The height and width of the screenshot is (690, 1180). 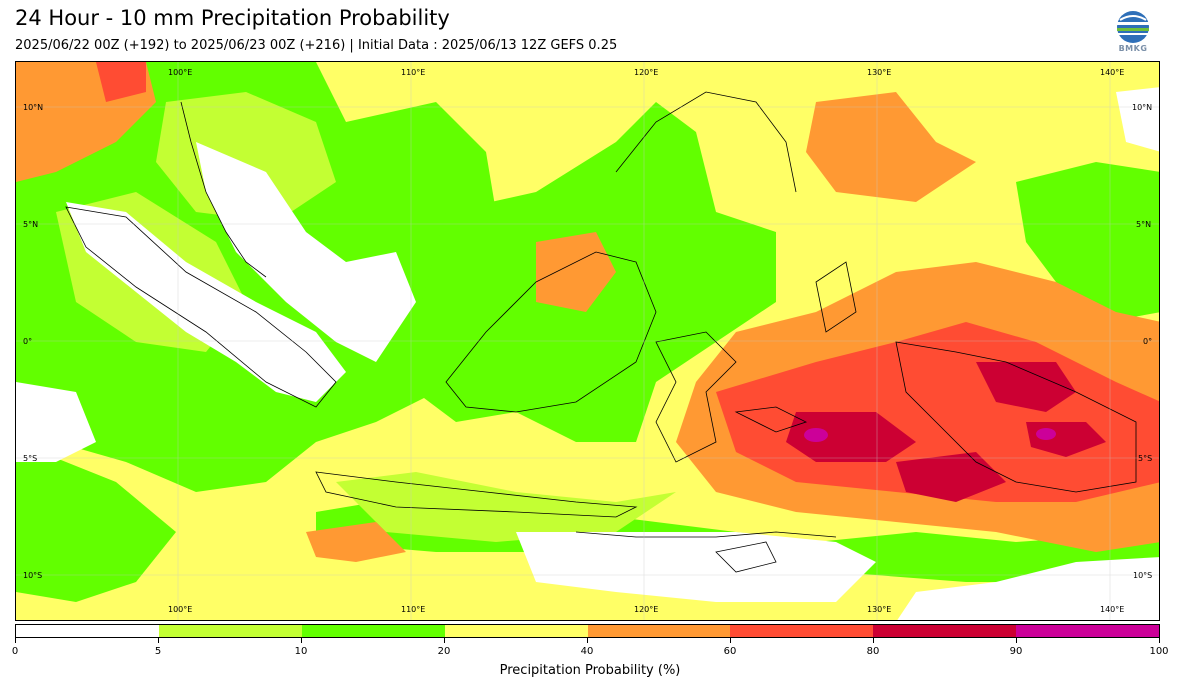 I want to click on white-region-malacca, so click(x=306, y=252).